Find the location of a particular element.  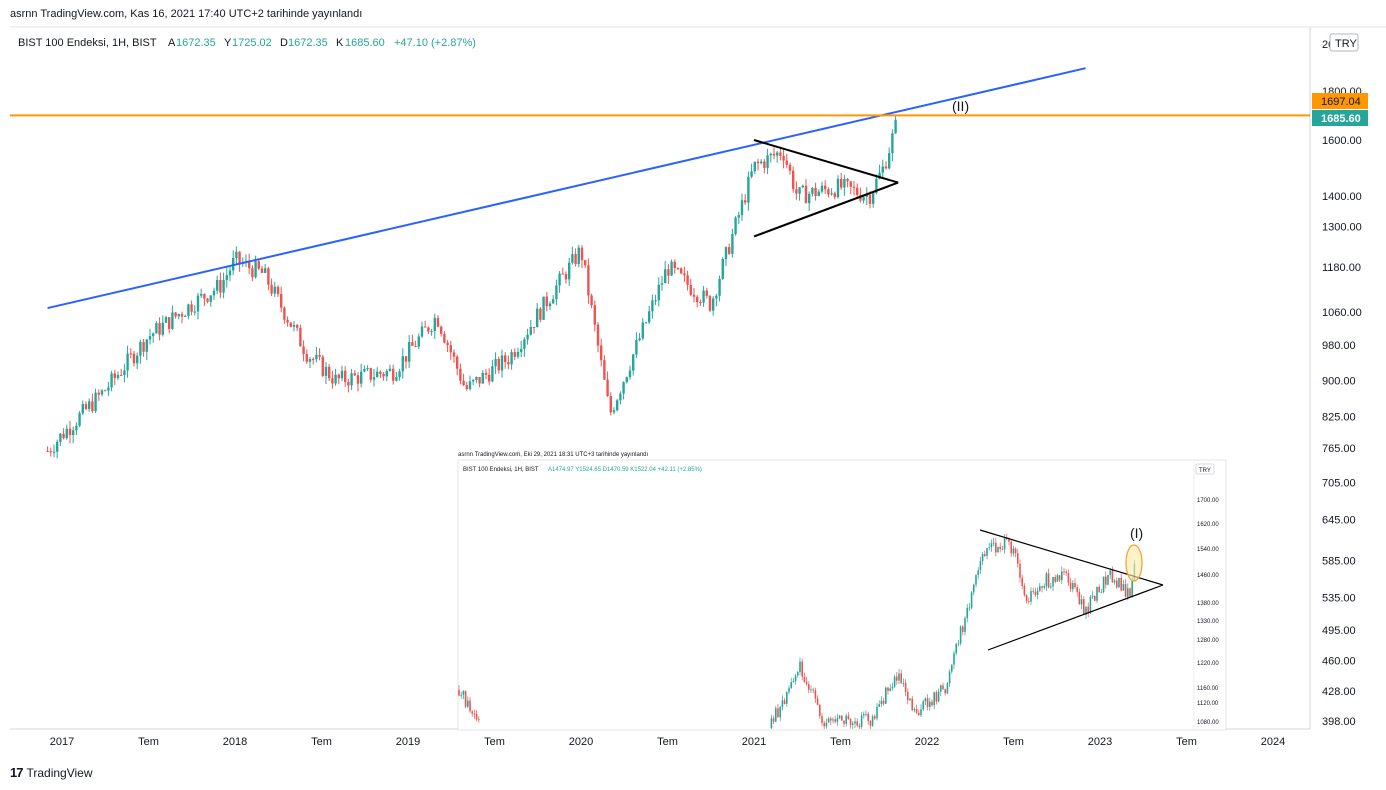

triangle-lower is located at coordinates (826, 209).